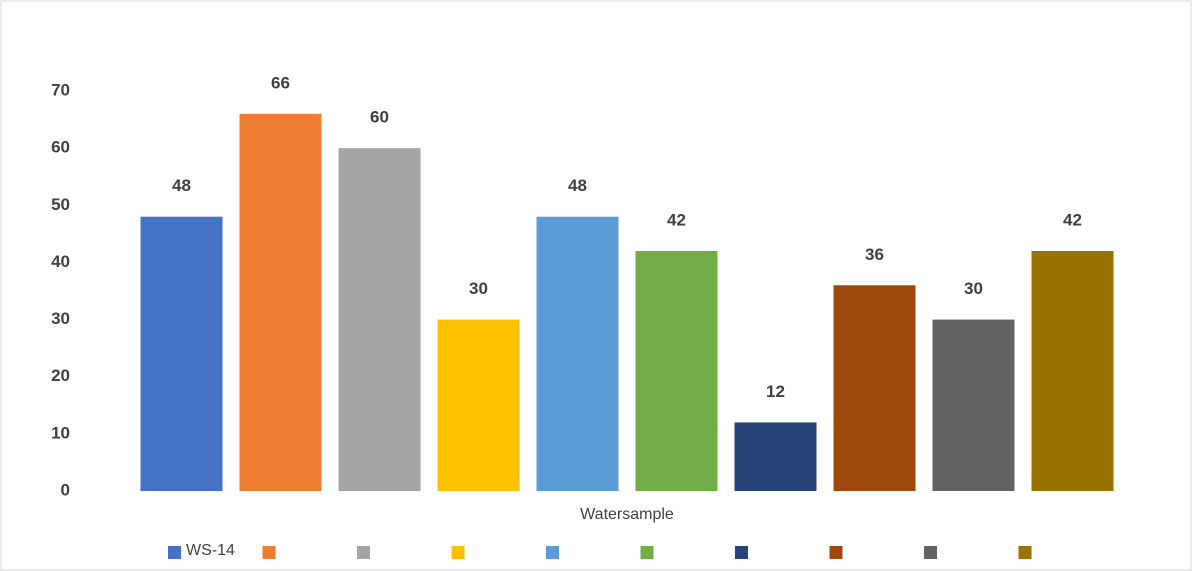 This screenshot has height=571, width=1192. What do you see at coordinates (280, 82) in the screenshot?
I see `data-label: 66` at bounding box center [280, 82].